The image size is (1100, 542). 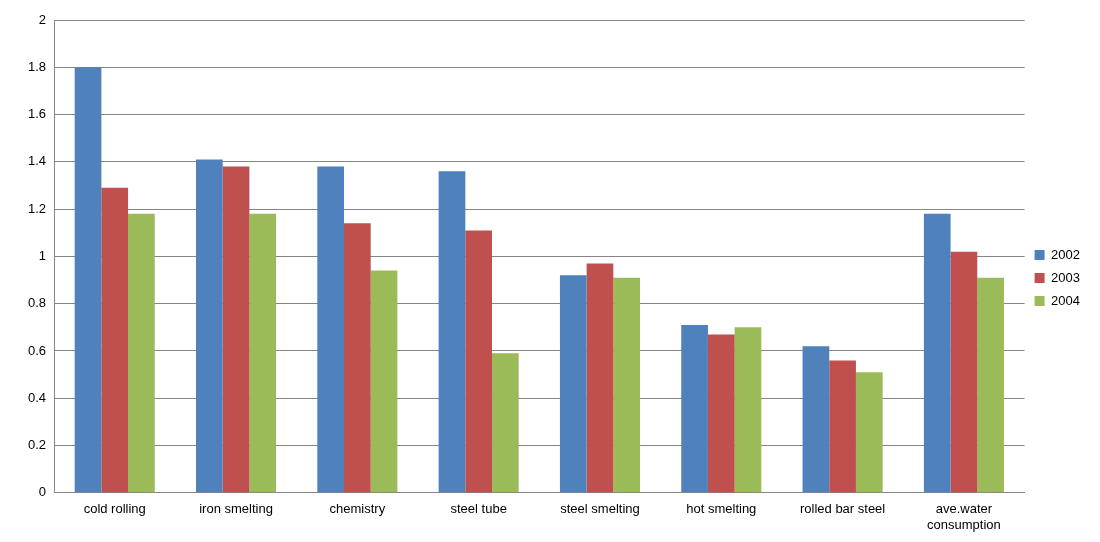 What do you see at coordinates (1065, 300) in the screenshot?
I see `legend-label: 2004` at bounding box center [1065, 300].